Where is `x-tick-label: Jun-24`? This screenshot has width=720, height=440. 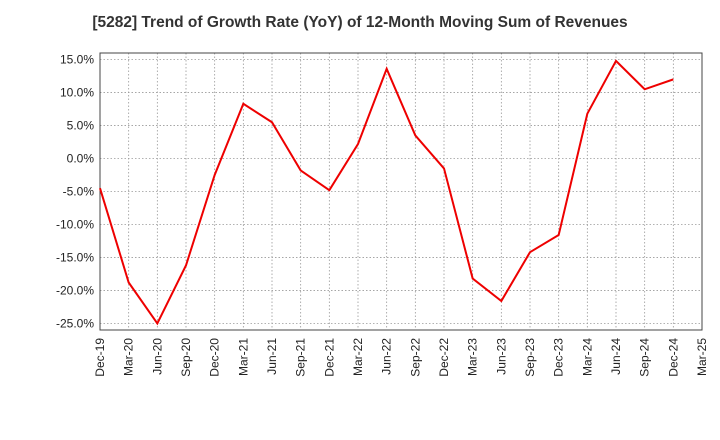 x-tick-label: Jun-24 is located at coordinates (616, 356).